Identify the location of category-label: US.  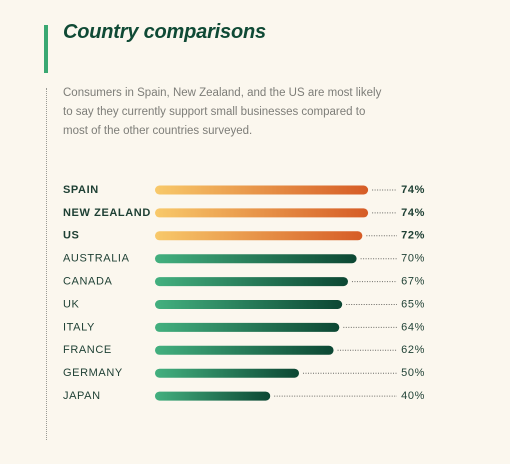
(71, 236).